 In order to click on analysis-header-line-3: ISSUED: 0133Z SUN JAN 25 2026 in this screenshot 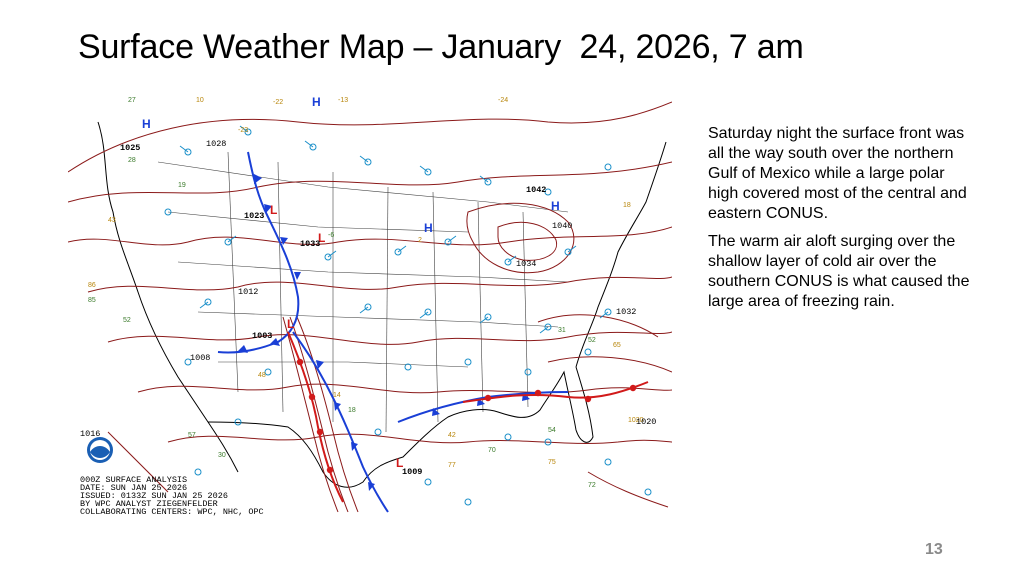, I will do `click(154, 496)`.